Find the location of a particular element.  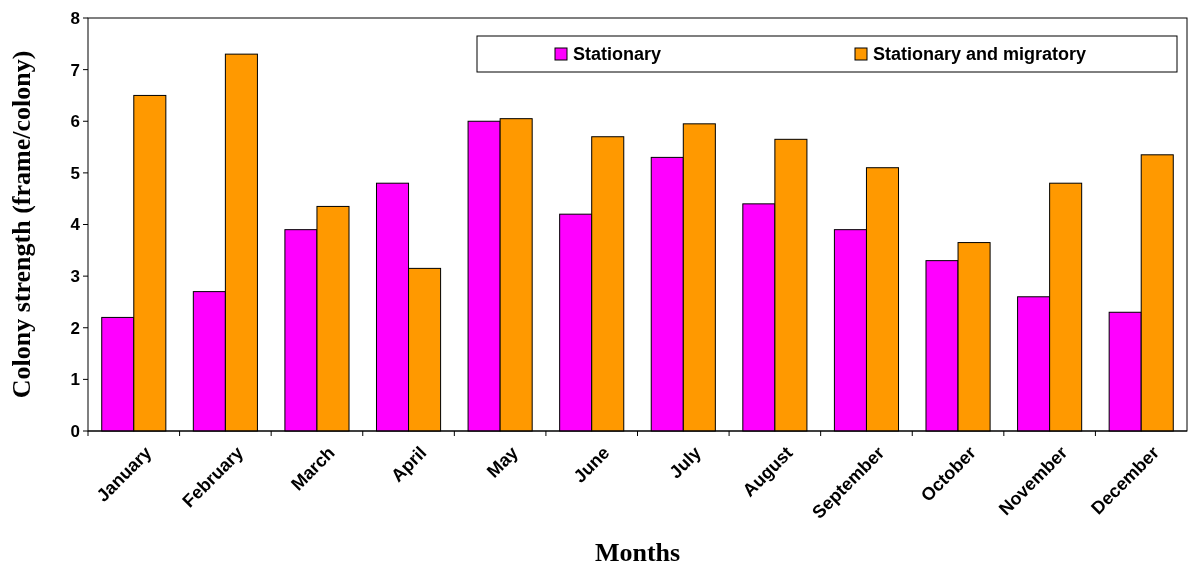

y-axis-title: Colony strength (frame/colony) is located at coordinates (21, 224).